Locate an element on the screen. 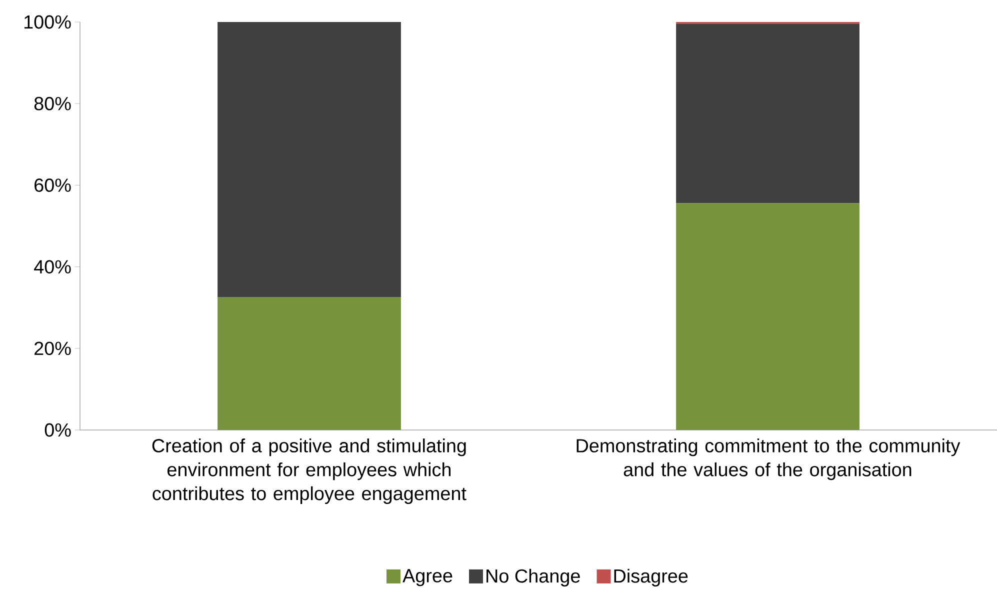 This screenshot has width=997, height=592. legend-label: Disagree is located at coordinates (651, 577).